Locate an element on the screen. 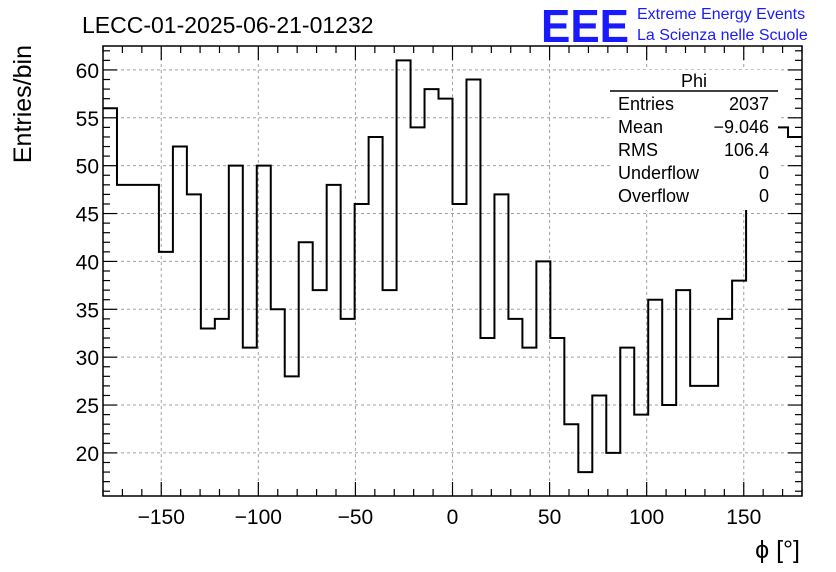  stats-label: Mean is located at coordinates (640, 127).